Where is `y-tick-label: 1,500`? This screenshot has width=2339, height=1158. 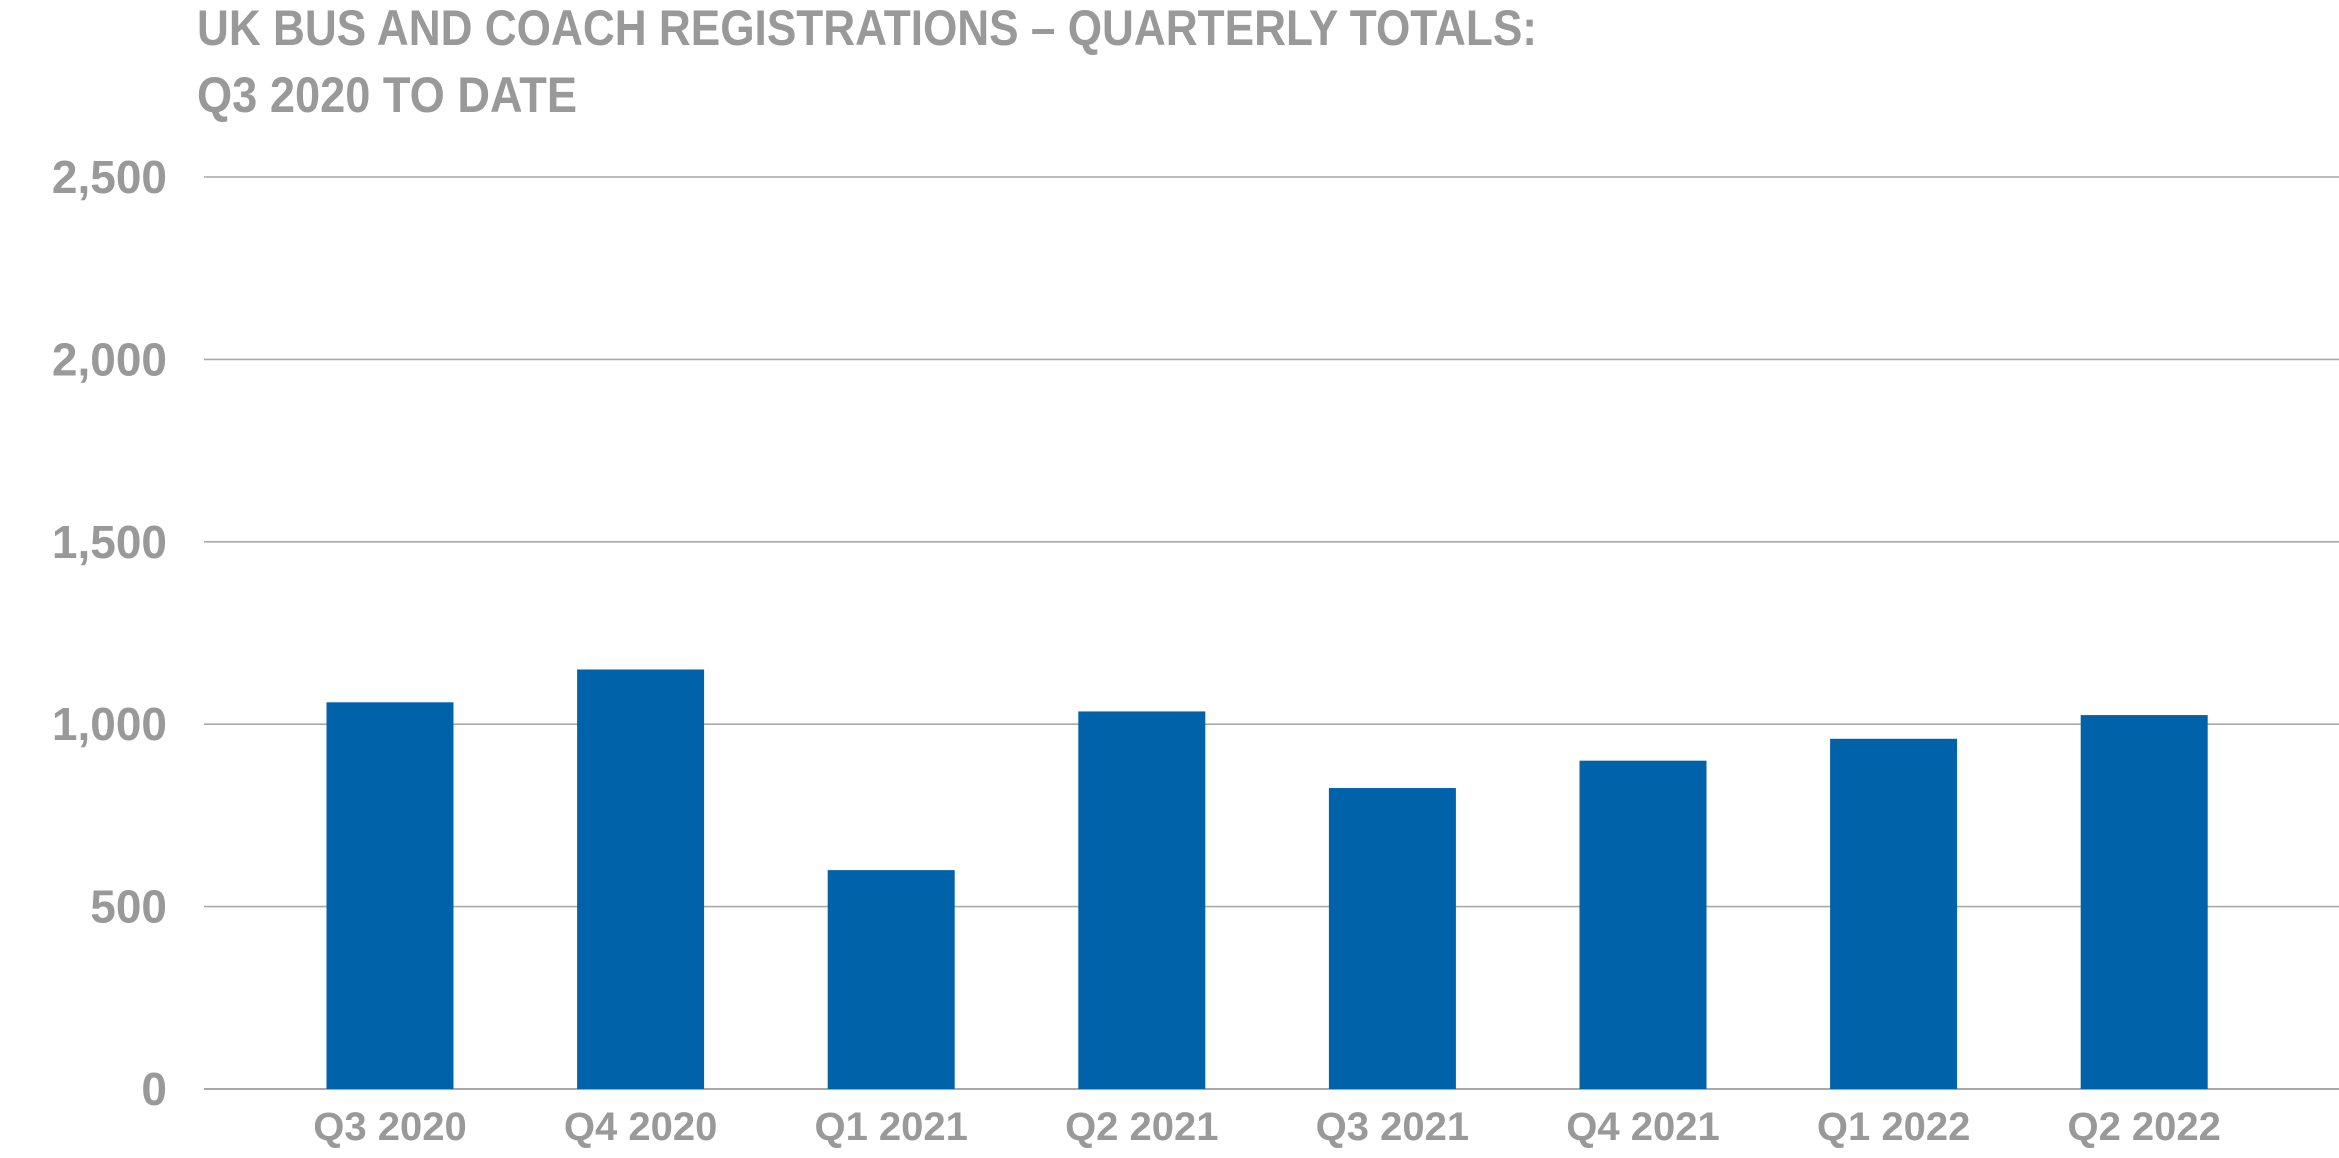
y-tick-label: 1,500 is located at coordinates (109, 542).